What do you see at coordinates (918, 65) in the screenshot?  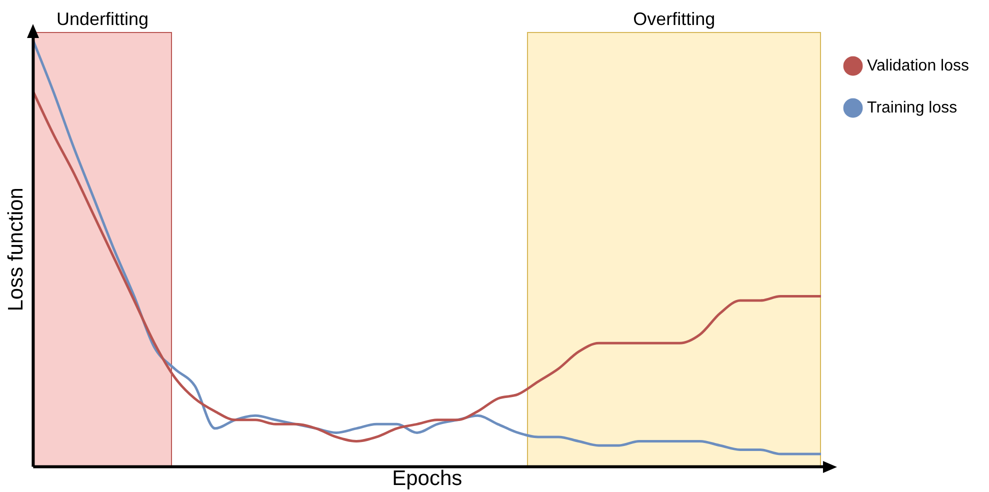 I see `legend-label: Validation loss` at bounding box center [918, 65].